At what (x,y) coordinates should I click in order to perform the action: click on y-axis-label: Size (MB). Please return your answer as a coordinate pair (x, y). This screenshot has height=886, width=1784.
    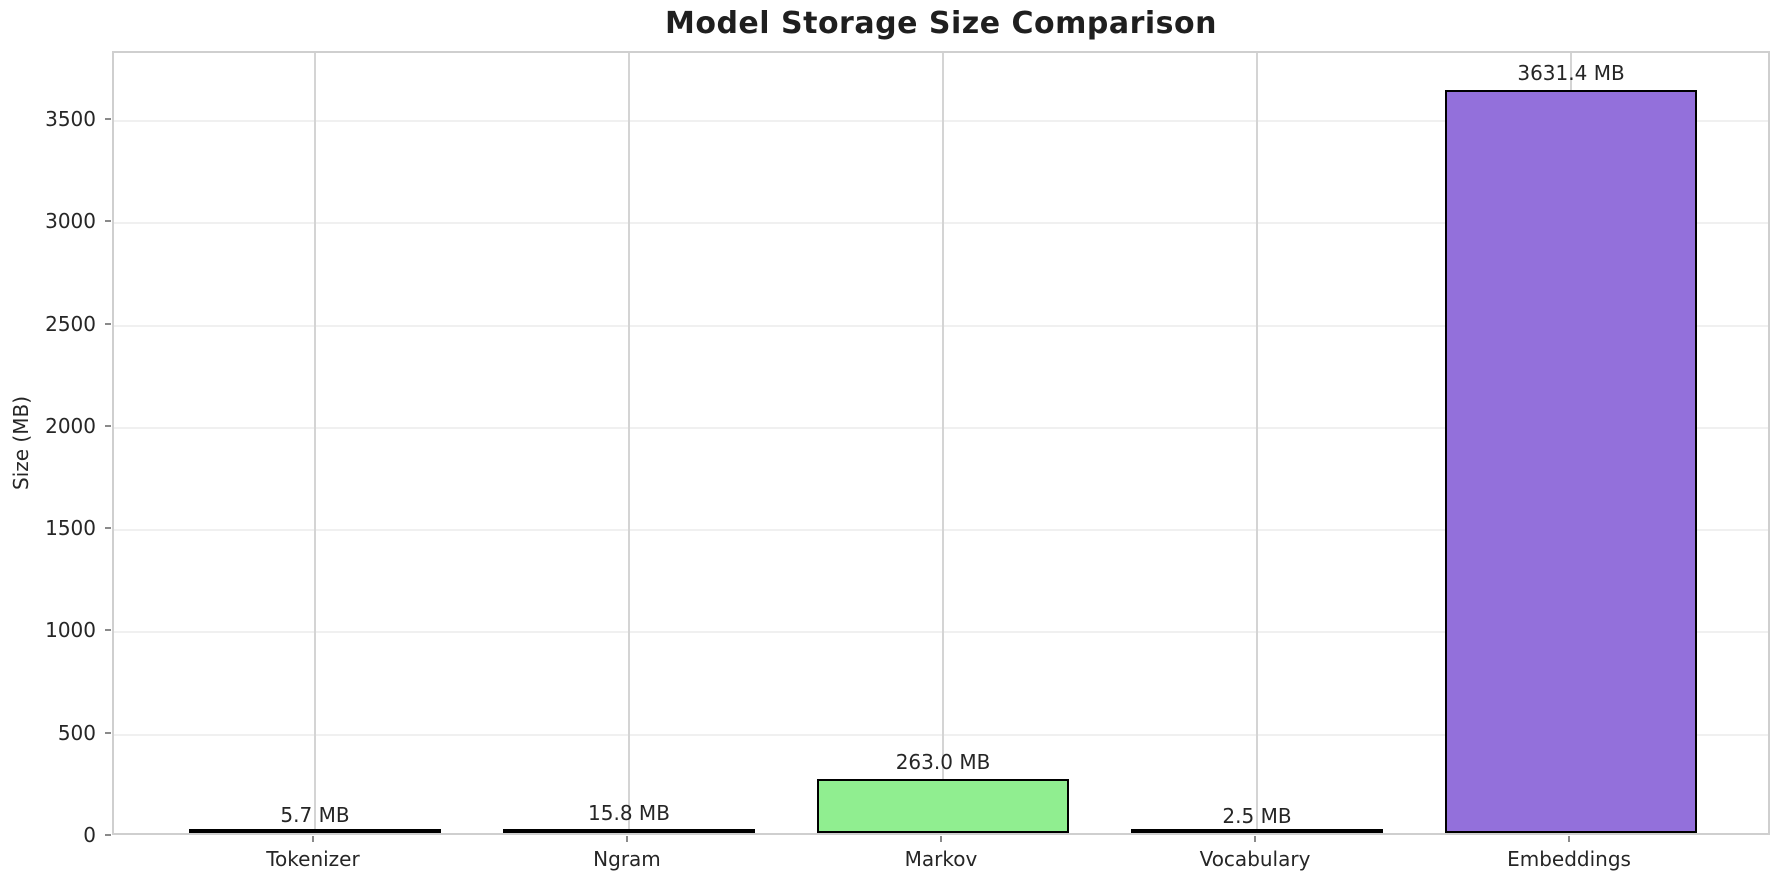
    Looking at the image, I should click on (21, 443).